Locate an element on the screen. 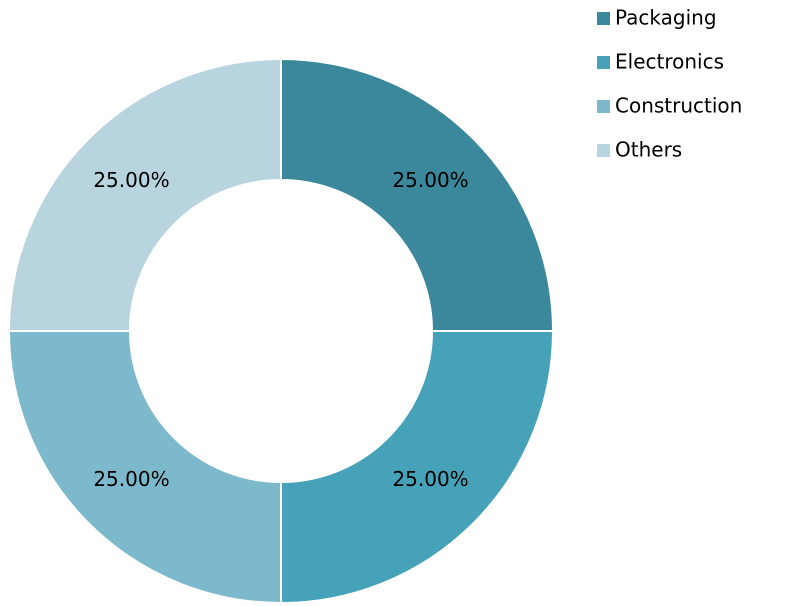  legend-label: Construction is located at coordinates (678, 106).